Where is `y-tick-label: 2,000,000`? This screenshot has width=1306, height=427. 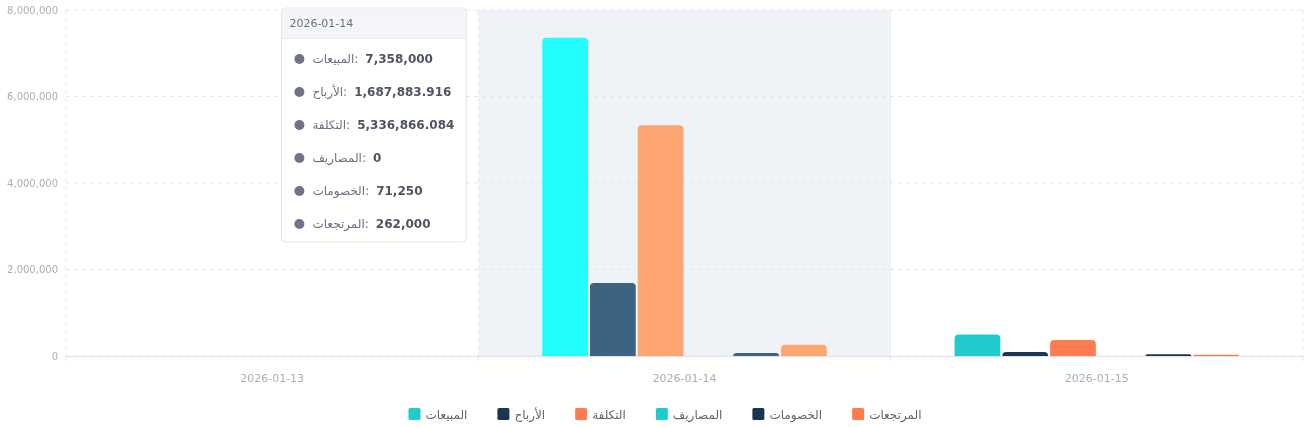
y-tick-label: 2,000,000 is located at coordinates (32, 269).